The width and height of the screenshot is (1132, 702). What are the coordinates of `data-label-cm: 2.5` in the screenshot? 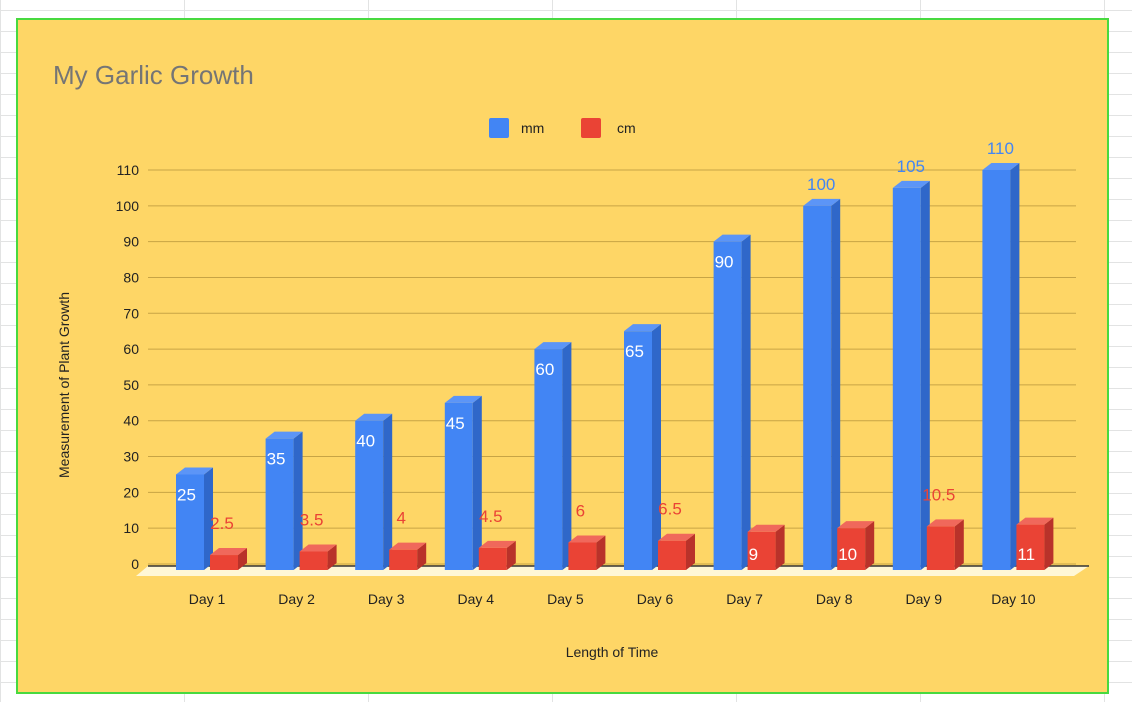 It's located at (222, 523).